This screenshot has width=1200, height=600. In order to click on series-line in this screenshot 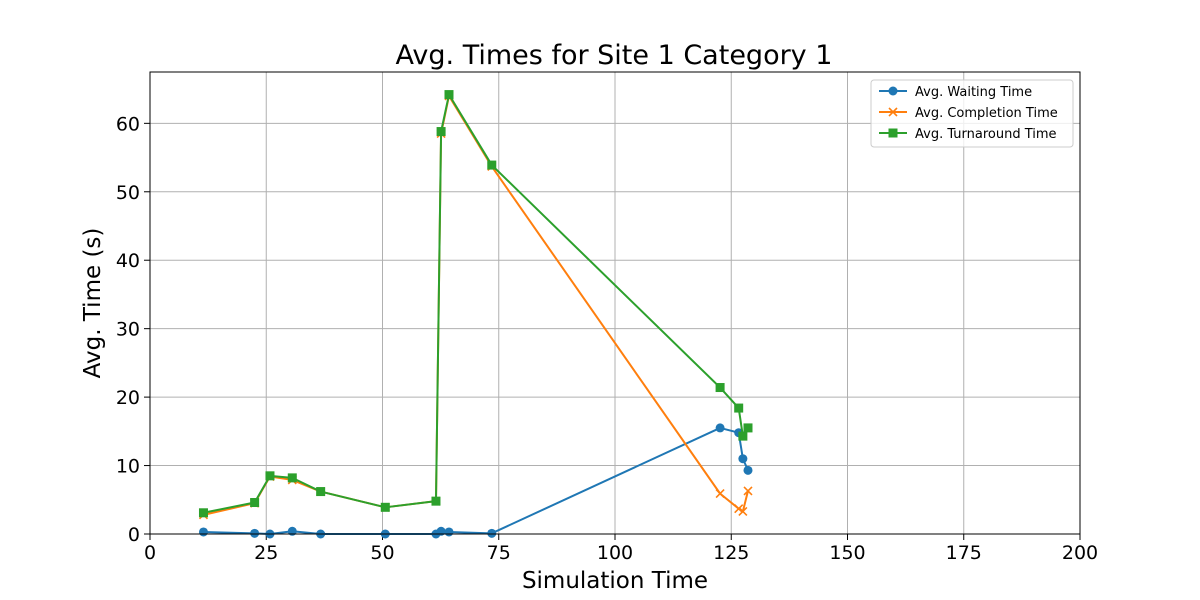, I will do `click(476, 480)`.